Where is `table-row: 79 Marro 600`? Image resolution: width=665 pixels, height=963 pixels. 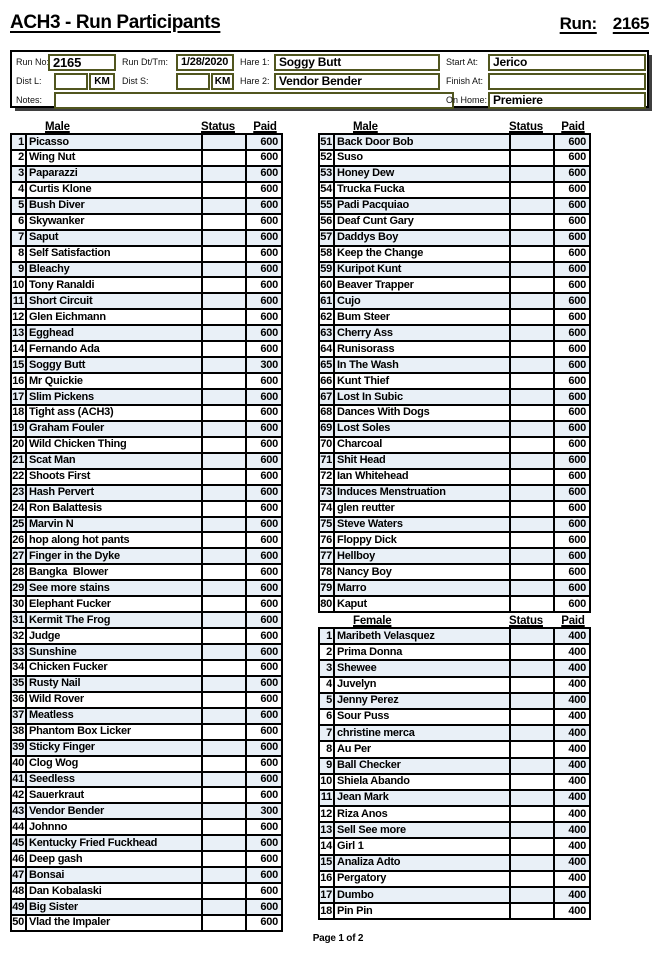 table-row: 79 Marro 600 is located at coordinates (454, 589).